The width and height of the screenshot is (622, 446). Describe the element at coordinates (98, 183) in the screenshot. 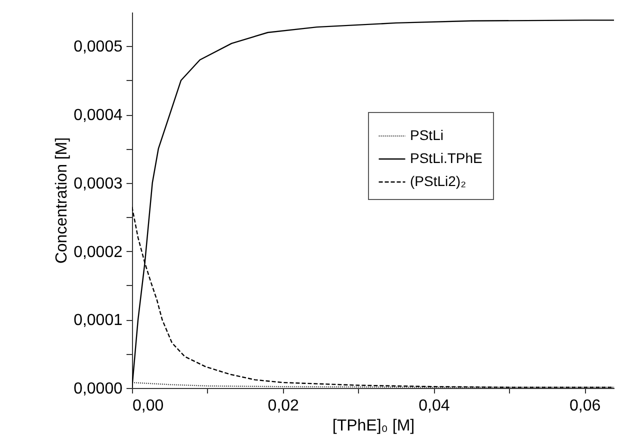

I see `y-tick-label: 0,0003` at that location.